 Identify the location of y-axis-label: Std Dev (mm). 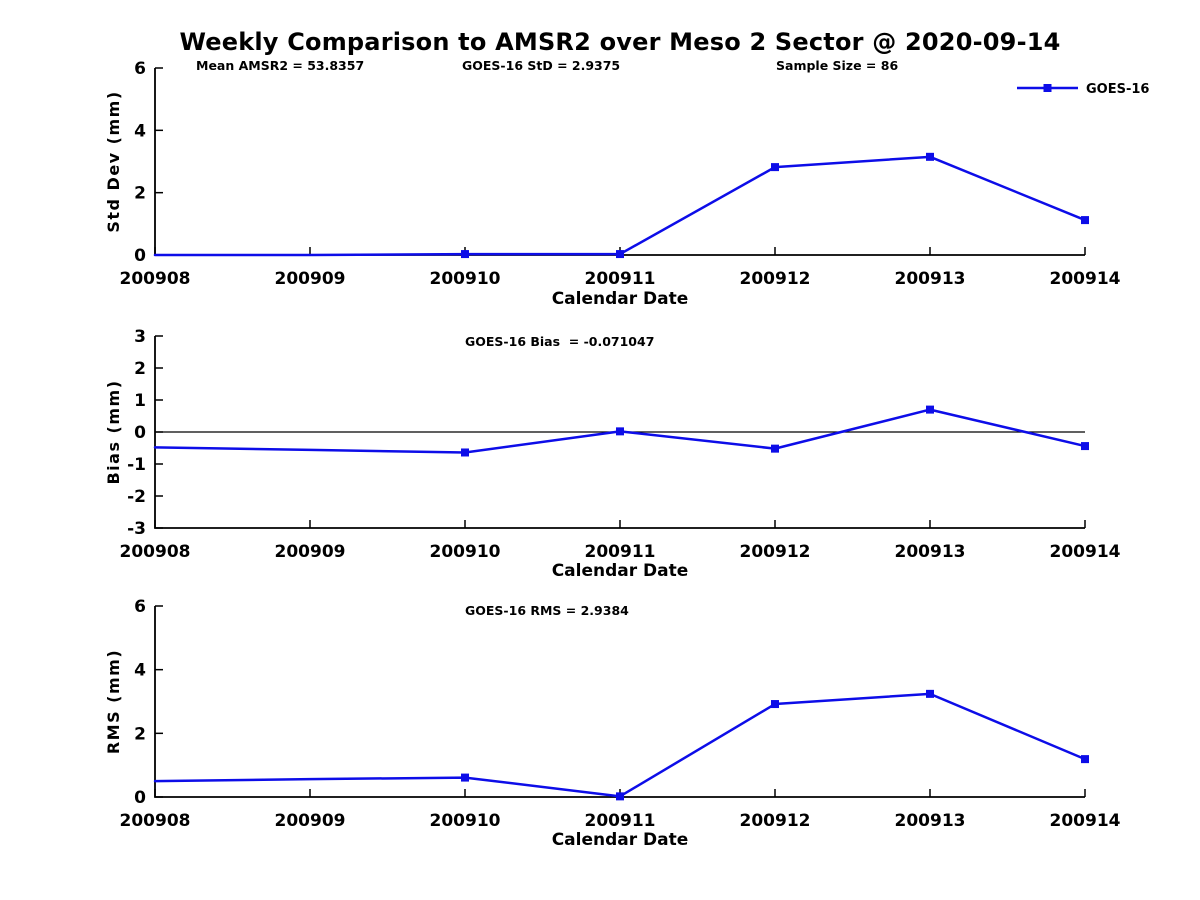
(113, 161).